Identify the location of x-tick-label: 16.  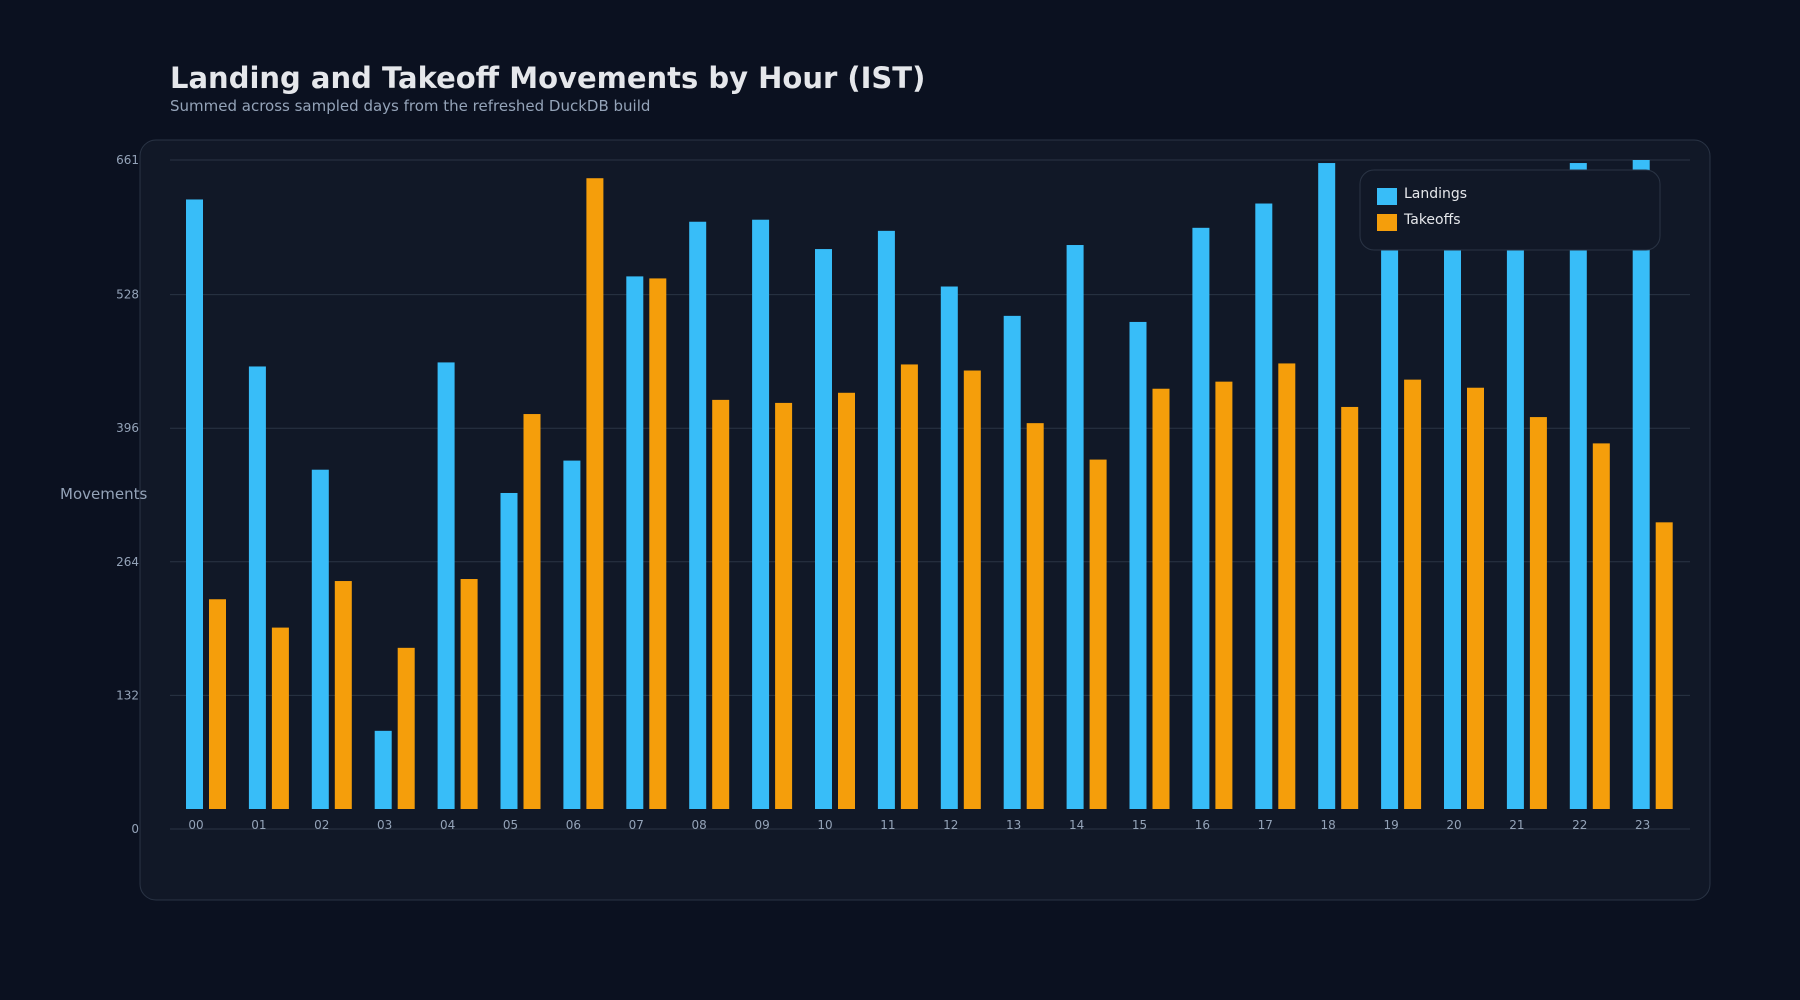
(1202, 825).